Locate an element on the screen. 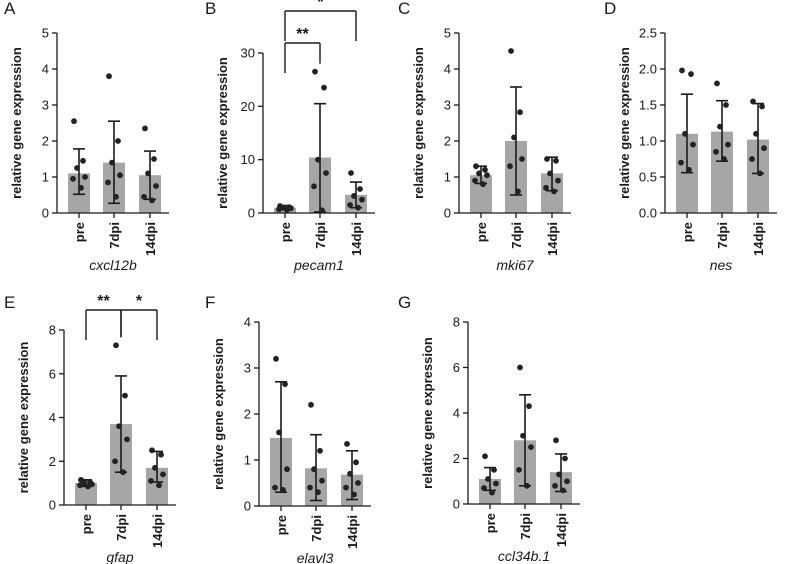  y-tick-label: 2.0 is located at coordinates (648, 69).